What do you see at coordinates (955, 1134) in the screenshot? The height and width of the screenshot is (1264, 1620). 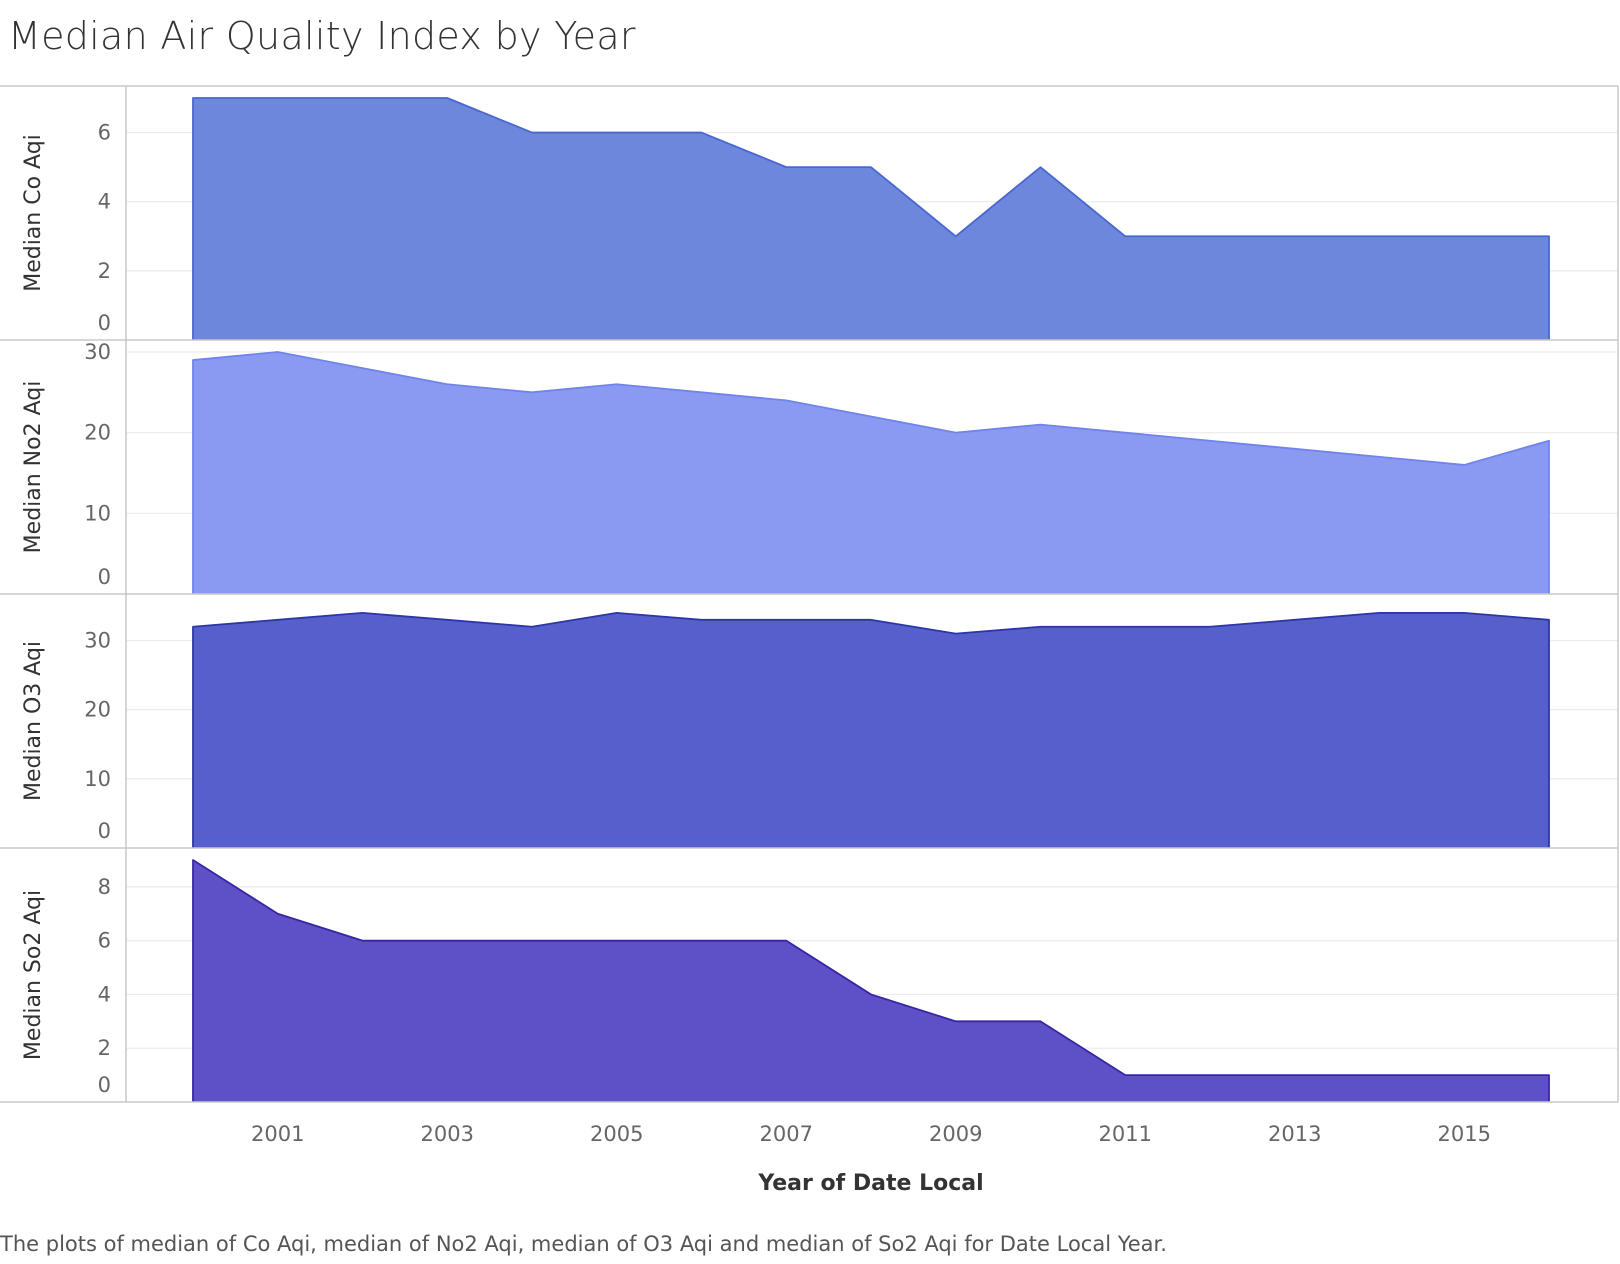 I see `x-tick-label: 2009` at bounding box center [955, 1134].